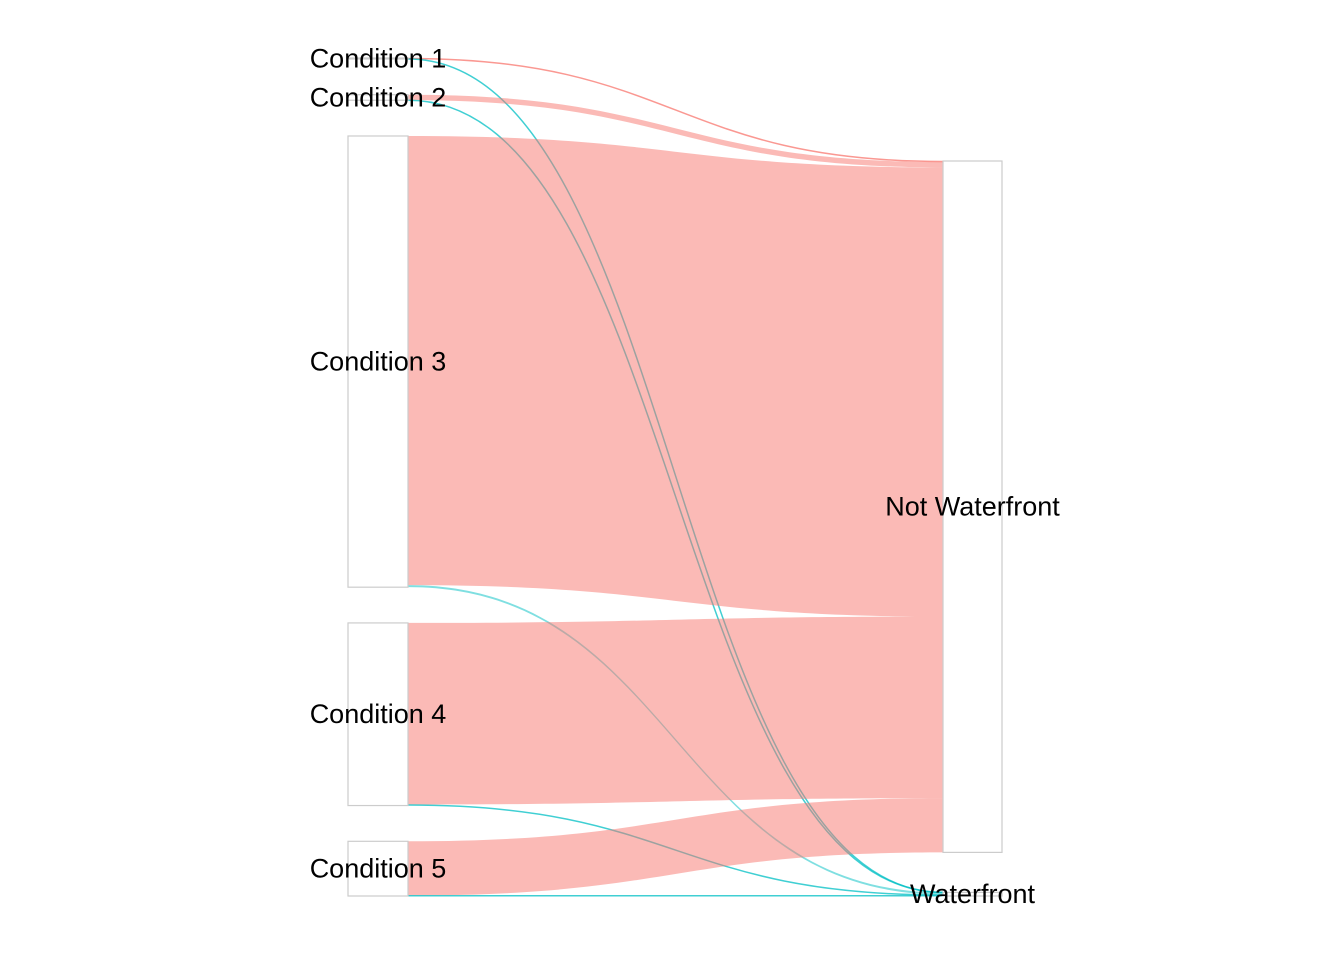  I want to click on flow-condition-5-to-not-waterfront, so click(675, 847).